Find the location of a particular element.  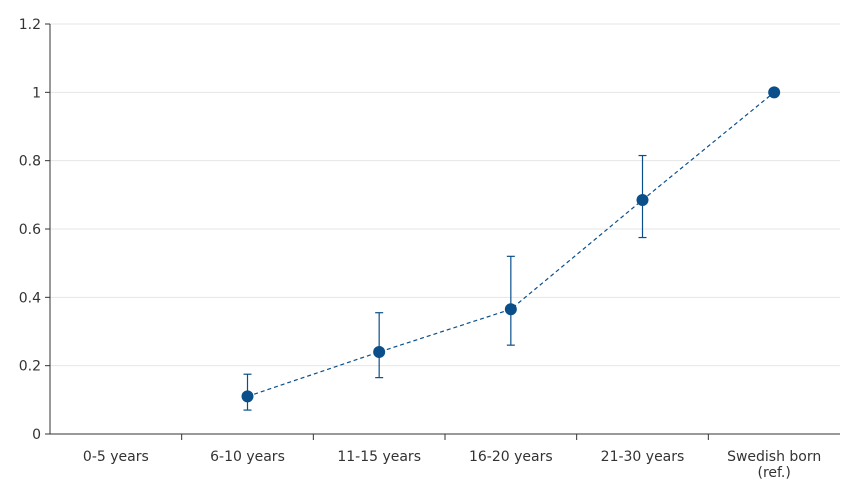

x-tick-label: Swedish born (ref.) is located at coordinates (774, 465).